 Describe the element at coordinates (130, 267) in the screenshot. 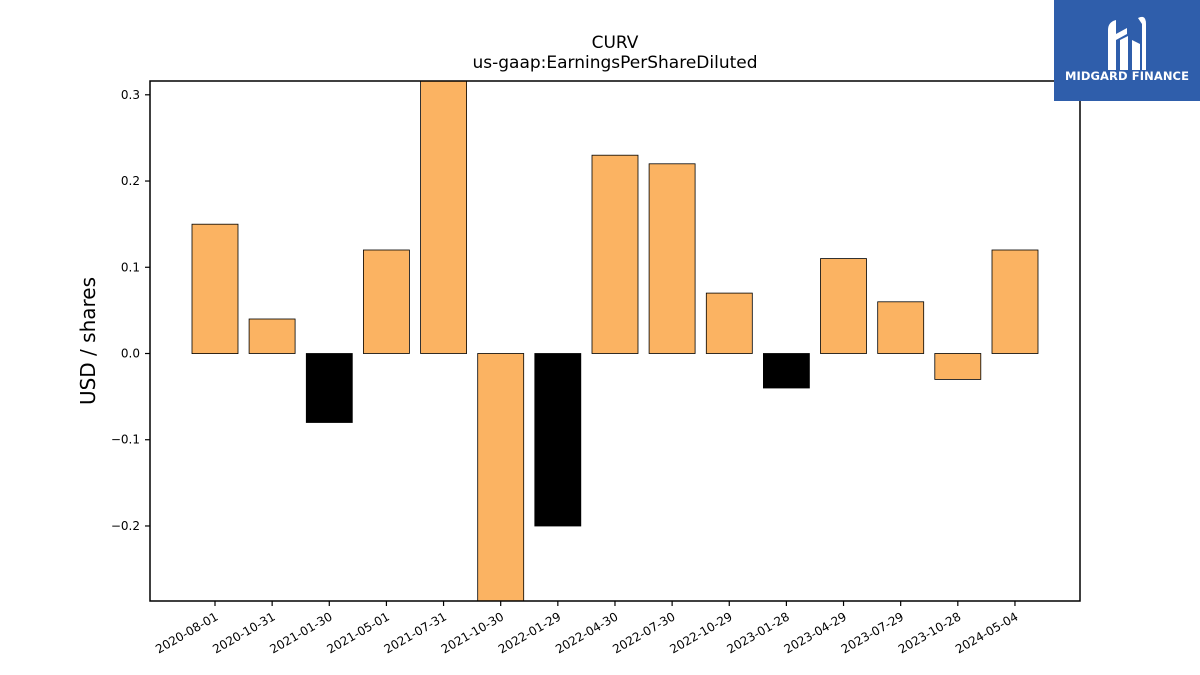

I see `y-tick-label: 0.1` at that location.